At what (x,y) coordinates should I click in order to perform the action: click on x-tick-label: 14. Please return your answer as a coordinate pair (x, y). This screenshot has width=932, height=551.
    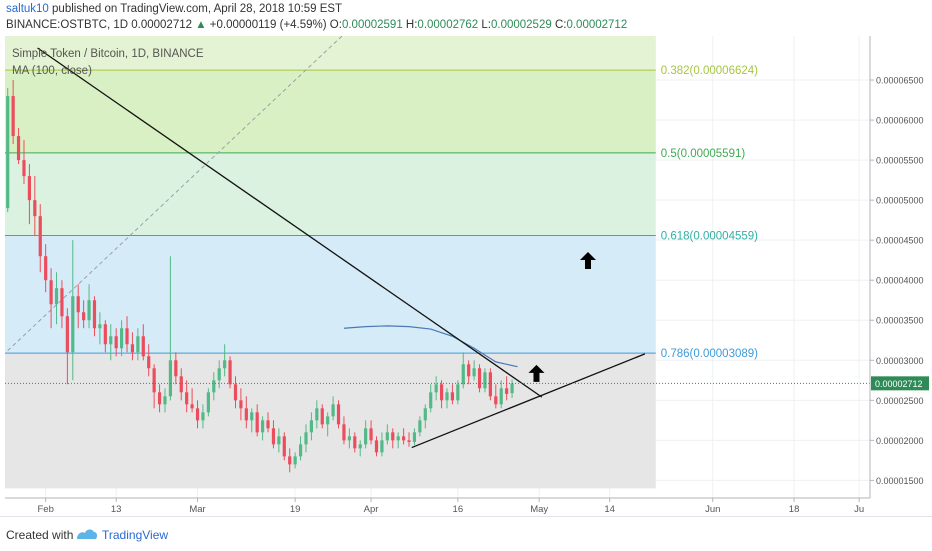
    Looking at the image, I should click on (609, 509).